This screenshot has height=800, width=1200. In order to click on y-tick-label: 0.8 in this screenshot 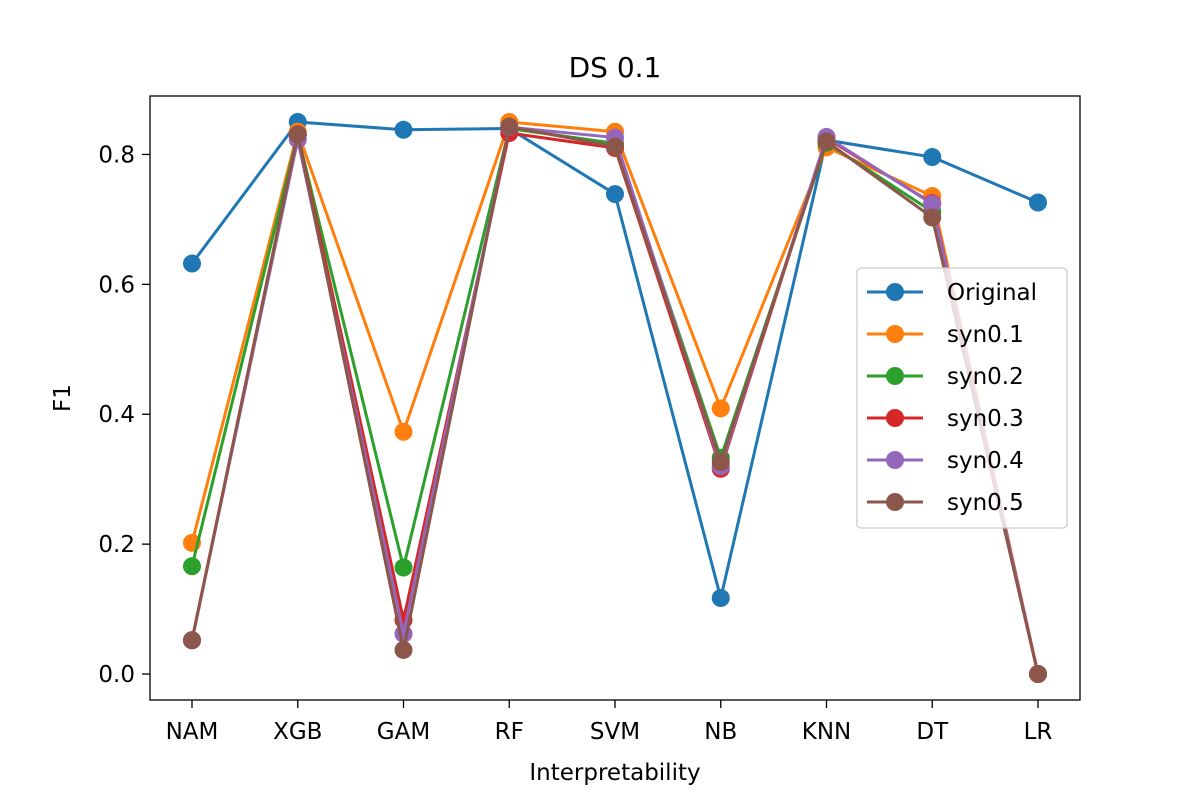, I will do `click(116, 155)`.